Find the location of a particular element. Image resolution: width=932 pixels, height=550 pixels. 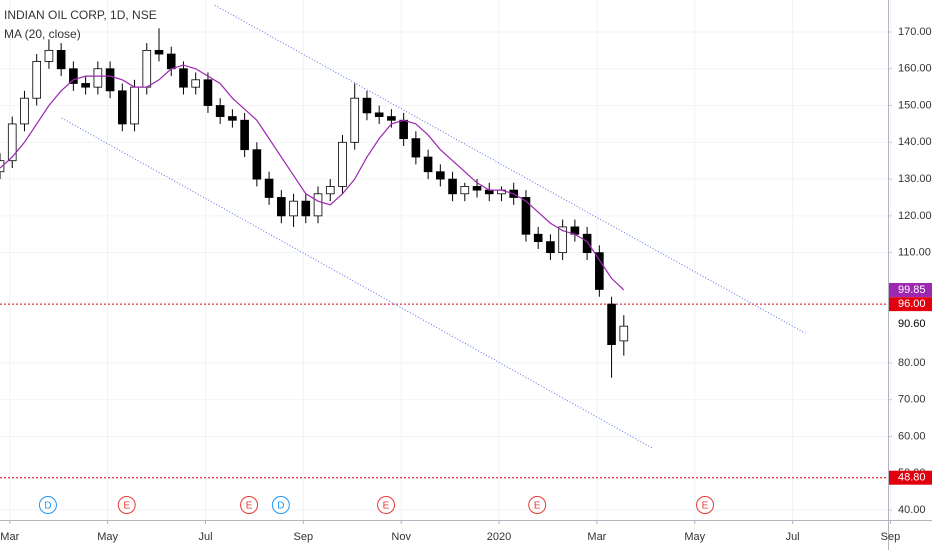

y-tick-label: 80.00 is located at coordinates (912, 363).